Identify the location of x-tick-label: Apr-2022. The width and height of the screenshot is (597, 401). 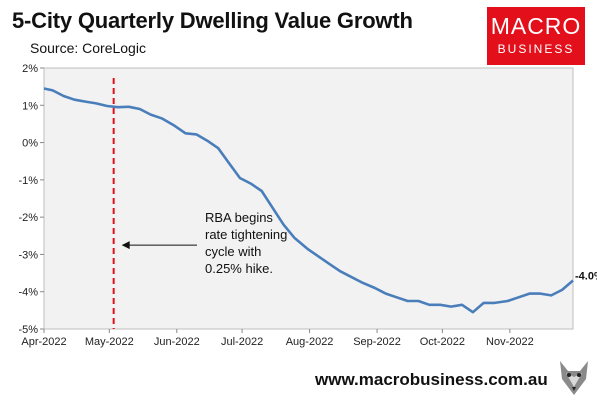
(43, 342).